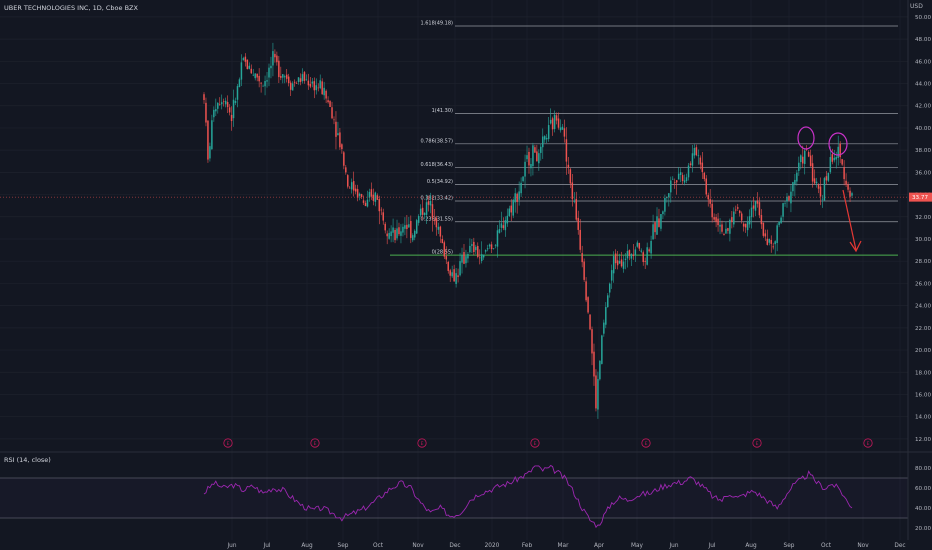 This screenshot has height=550, width=932. I want to click on x-tick-label: Aug, so click(751, 546).